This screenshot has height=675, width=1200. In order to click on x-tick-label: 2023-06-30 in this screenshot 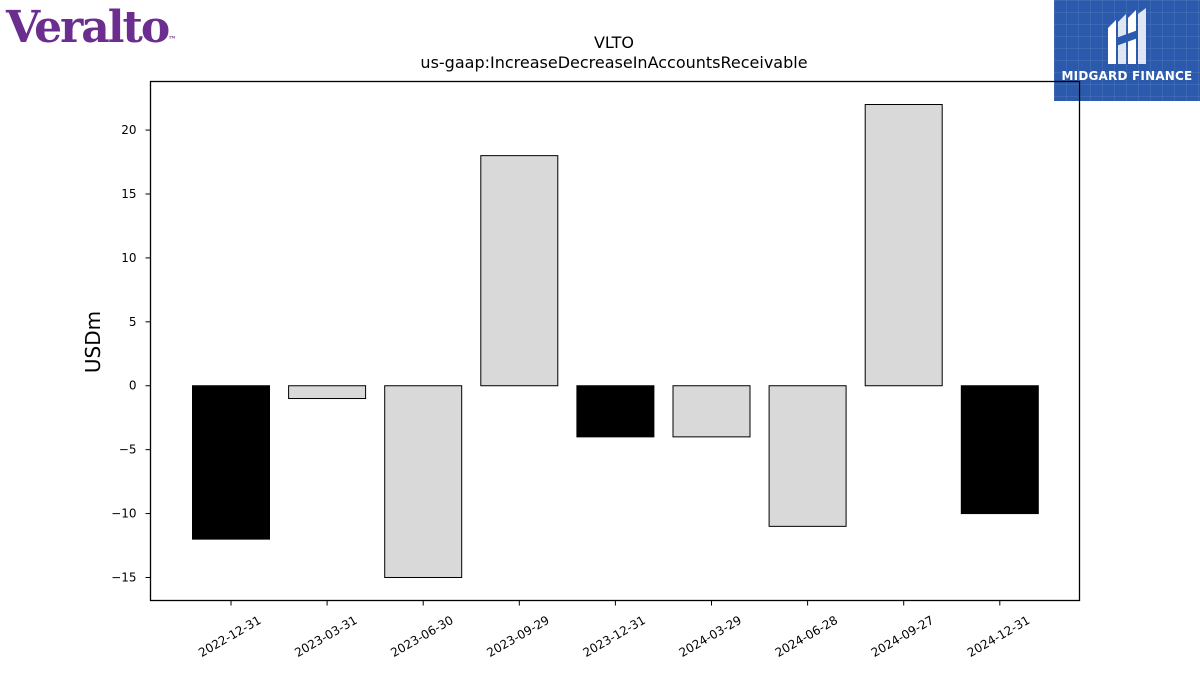, I will do `click(421, 636)`.